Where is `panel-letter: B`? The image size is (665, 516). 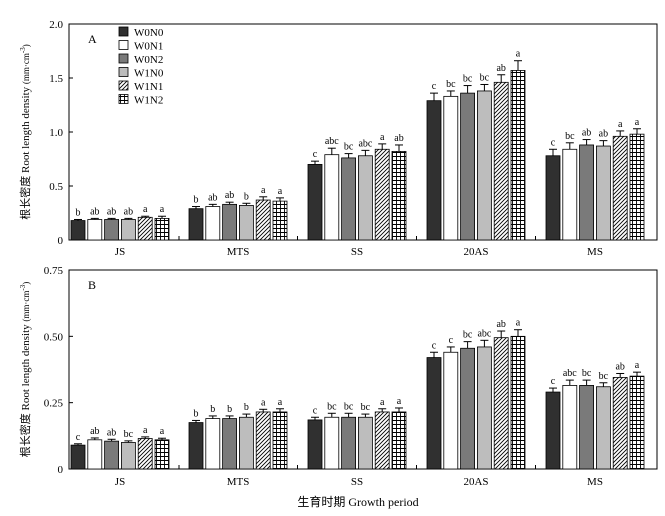 panel-letter: B is located at coordinates (92, 285).